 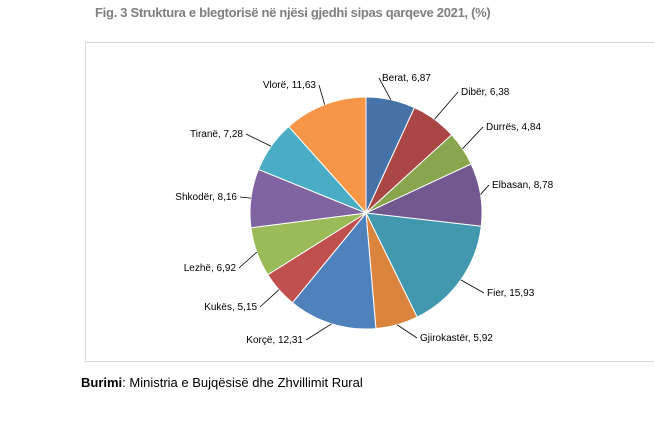 What do you see at coordinates (407, 331) in the screenshot?
I see `leader-line-gjirokastër` at bounding box center [407, 331].